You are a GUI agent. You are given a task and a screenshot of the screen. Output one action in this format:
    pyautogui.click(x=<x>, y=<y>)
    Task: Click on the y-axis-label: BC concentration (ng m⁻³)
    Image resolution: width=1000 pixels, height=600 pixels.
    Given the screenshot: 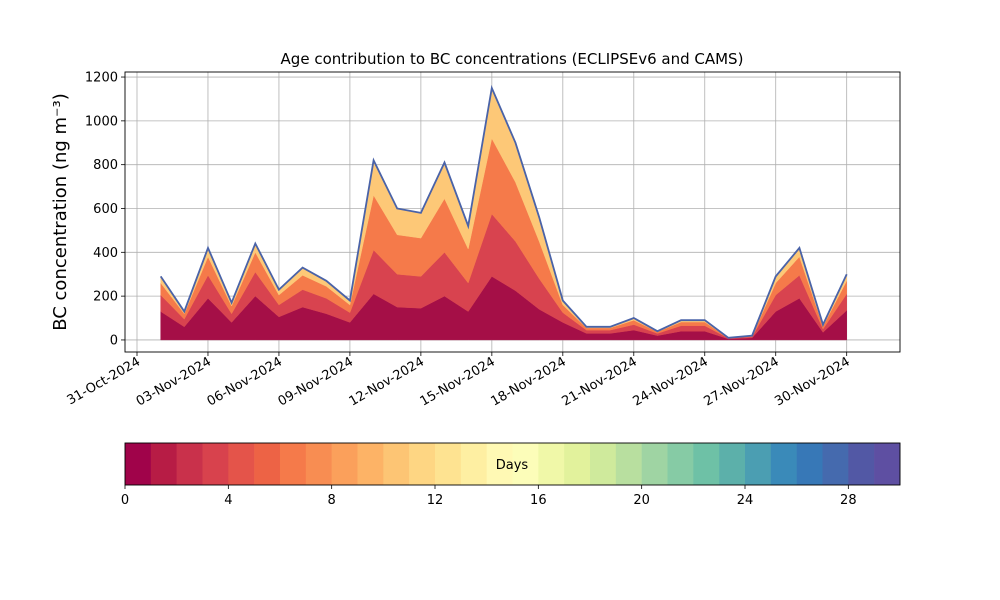 What is the action you would take?
    pyautogui.click(x=60, y=212)
    